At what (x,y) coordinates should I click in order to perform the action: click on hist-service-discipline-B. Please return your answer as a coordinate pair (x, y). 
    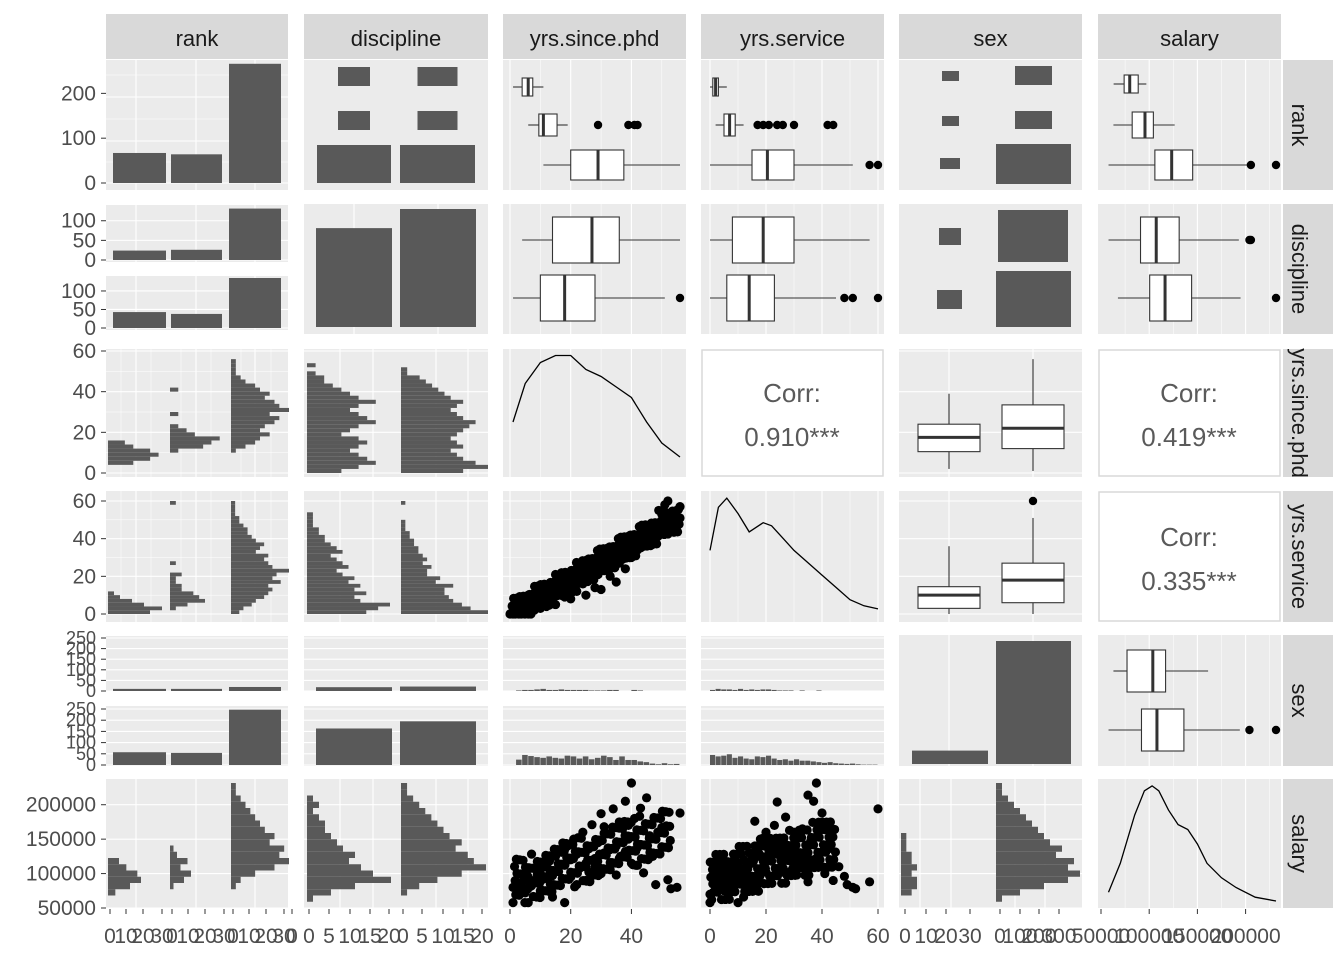
    Looking at the image, I should click on (423, 590).